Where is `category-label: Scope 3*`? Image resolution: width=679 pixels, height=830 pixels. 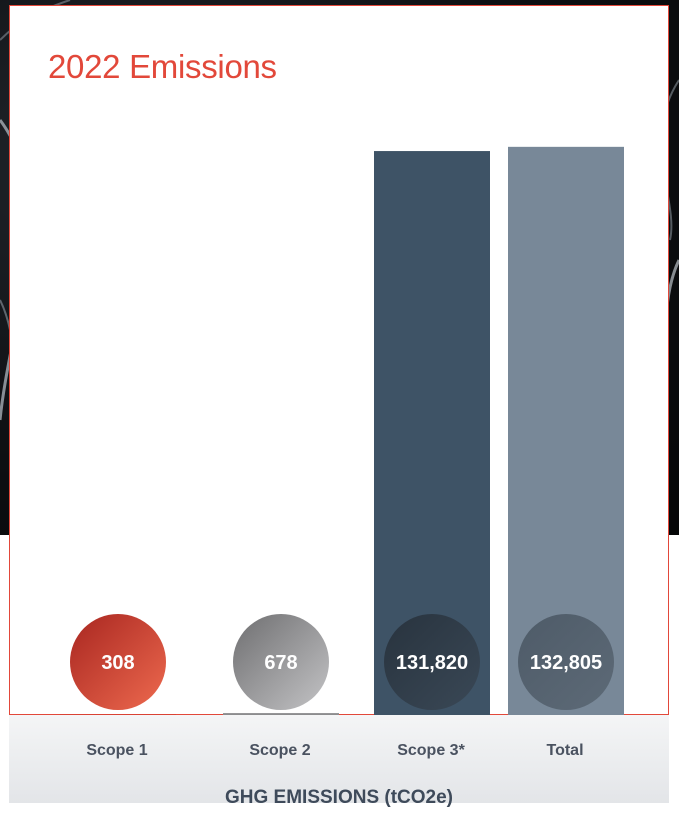 category-label: Scope 3* is located at coordinates (431, 750).